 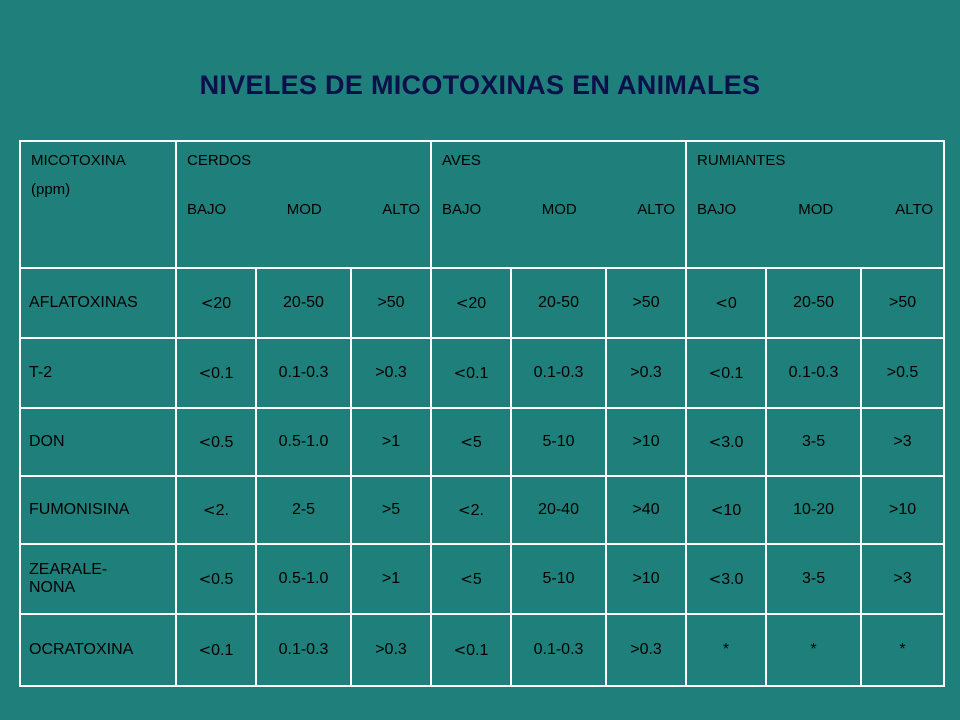 I want to click on header-rumiantes: RUMIANTES BAJO MOD ALTO, so click(x=815, y=204).